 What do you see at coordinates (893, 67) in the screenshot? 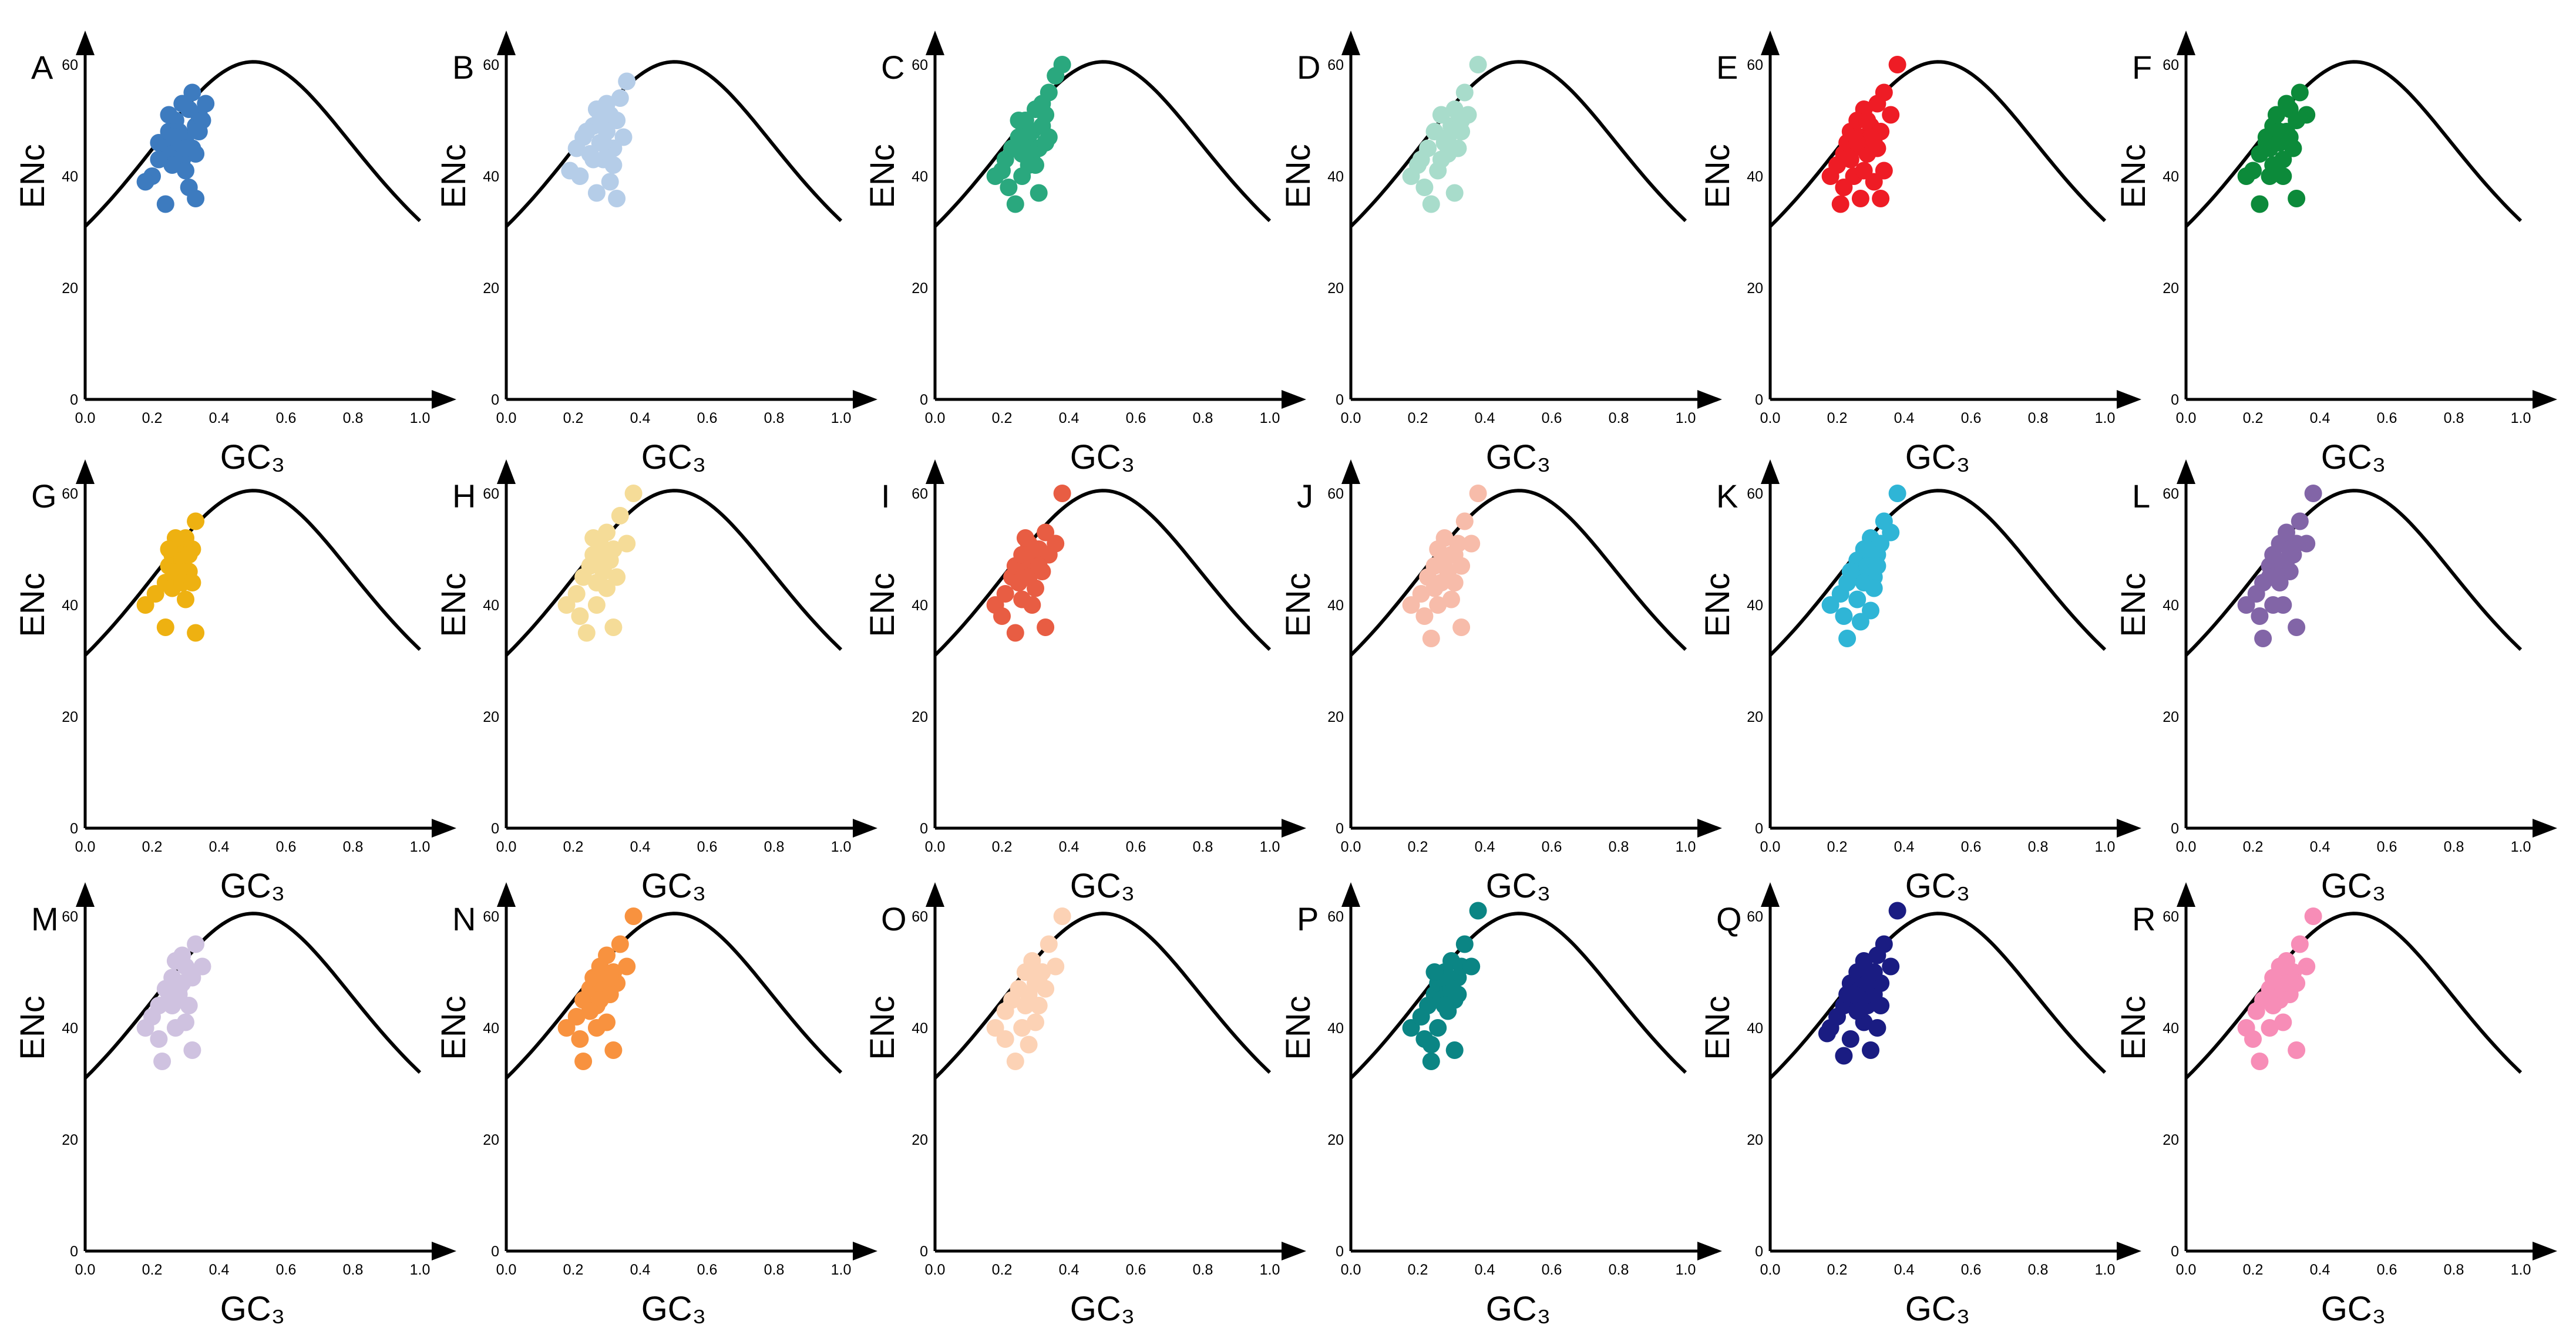
I see `panel-label: C` at bounding box center [893, 67].